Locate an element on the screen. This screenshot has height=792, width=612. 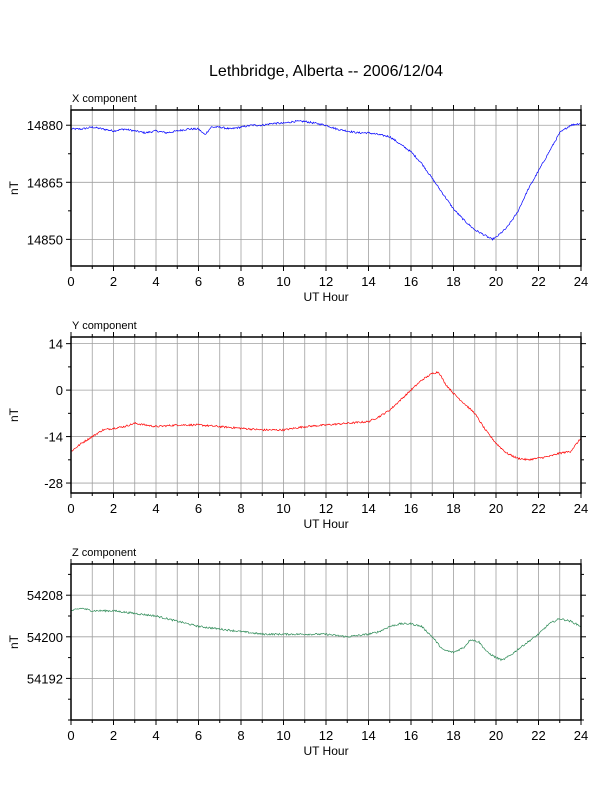
panel-title: X component is located at coordinates (104, 99).